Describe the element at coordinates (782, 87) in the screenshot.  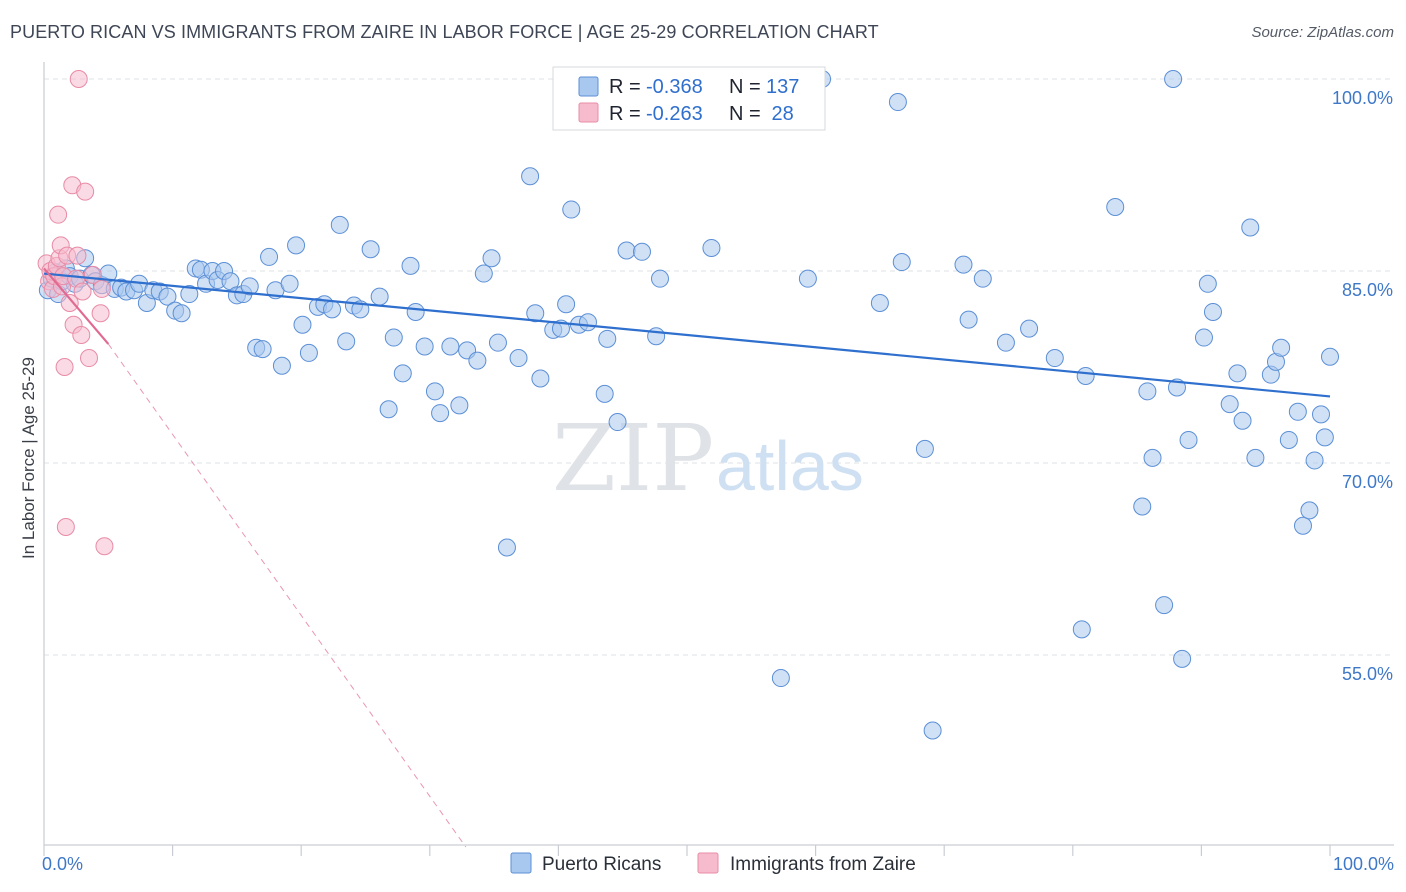
I see `legend-n-value-1: 137` at that location.